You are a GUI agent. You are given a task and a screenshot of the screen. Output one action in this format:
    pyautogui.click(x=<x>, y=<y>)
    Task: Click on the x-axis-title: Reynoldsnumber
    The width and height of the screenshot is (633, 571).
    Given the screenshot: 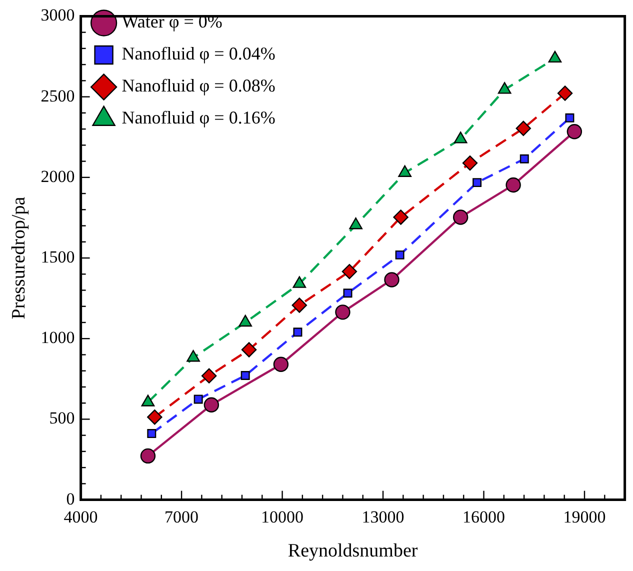 What is the action you would take?
    pyautogui.click(x=353, y=551)
    